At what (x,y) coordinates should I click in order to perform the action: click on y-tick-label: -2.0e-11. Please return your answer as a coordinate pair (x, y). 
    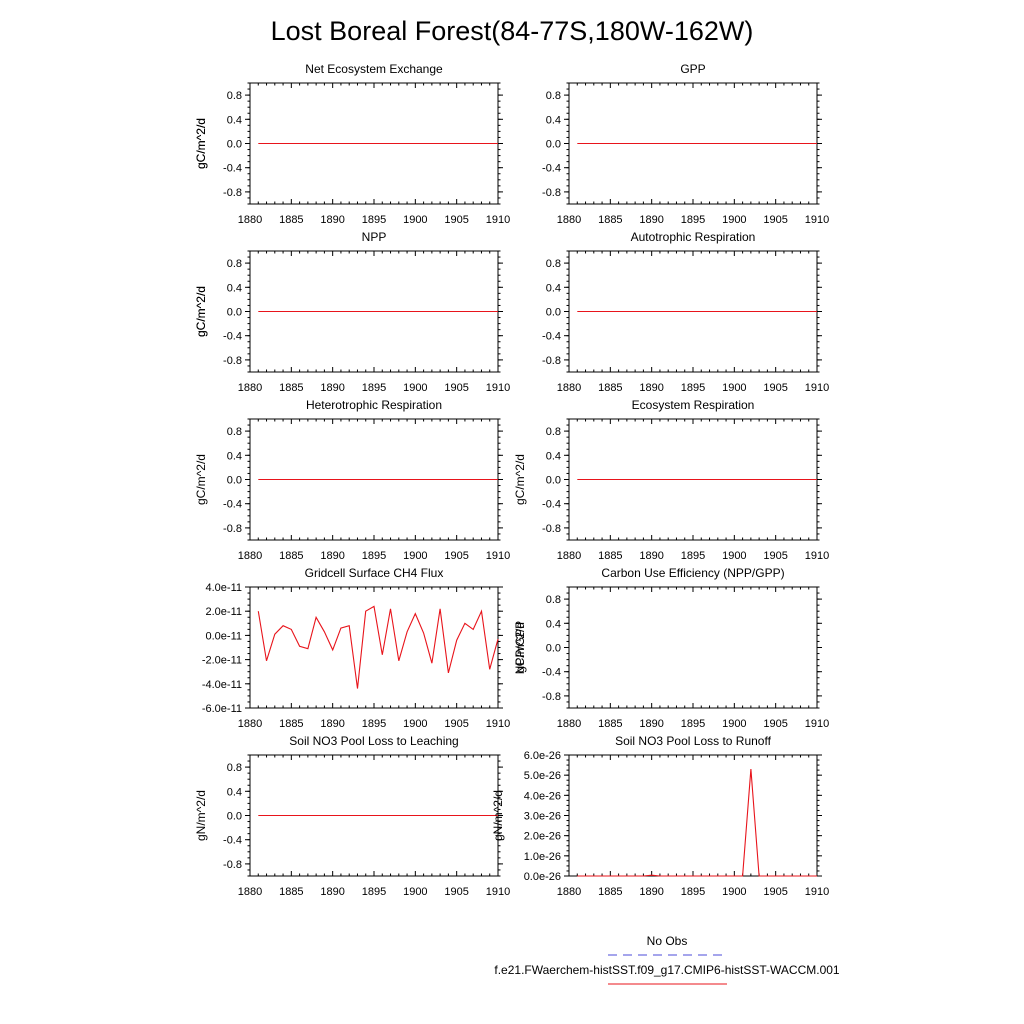
    Looking at the image, I should click on (222, 661).